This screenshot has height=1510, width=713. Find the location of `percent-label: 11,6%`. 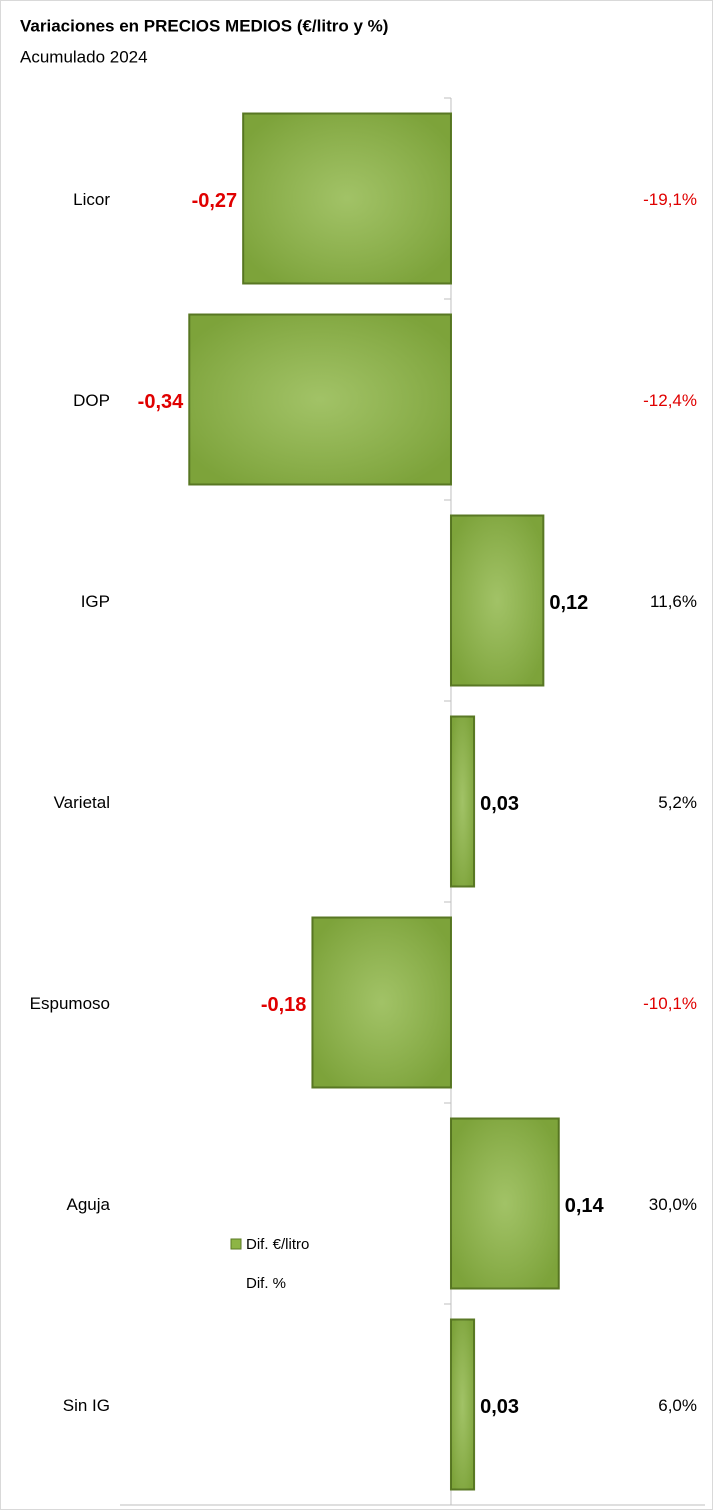

percent-label: 11,6% is located at coordinates (673, 601).